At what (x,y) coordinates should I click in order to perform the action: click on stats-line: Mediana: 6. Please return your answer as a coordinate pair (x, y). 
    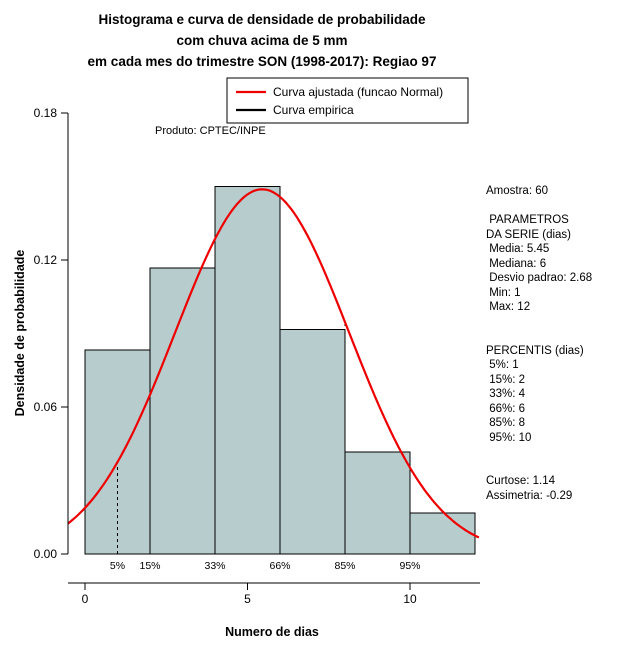
    Looking at the image, I should click on (516, 263).